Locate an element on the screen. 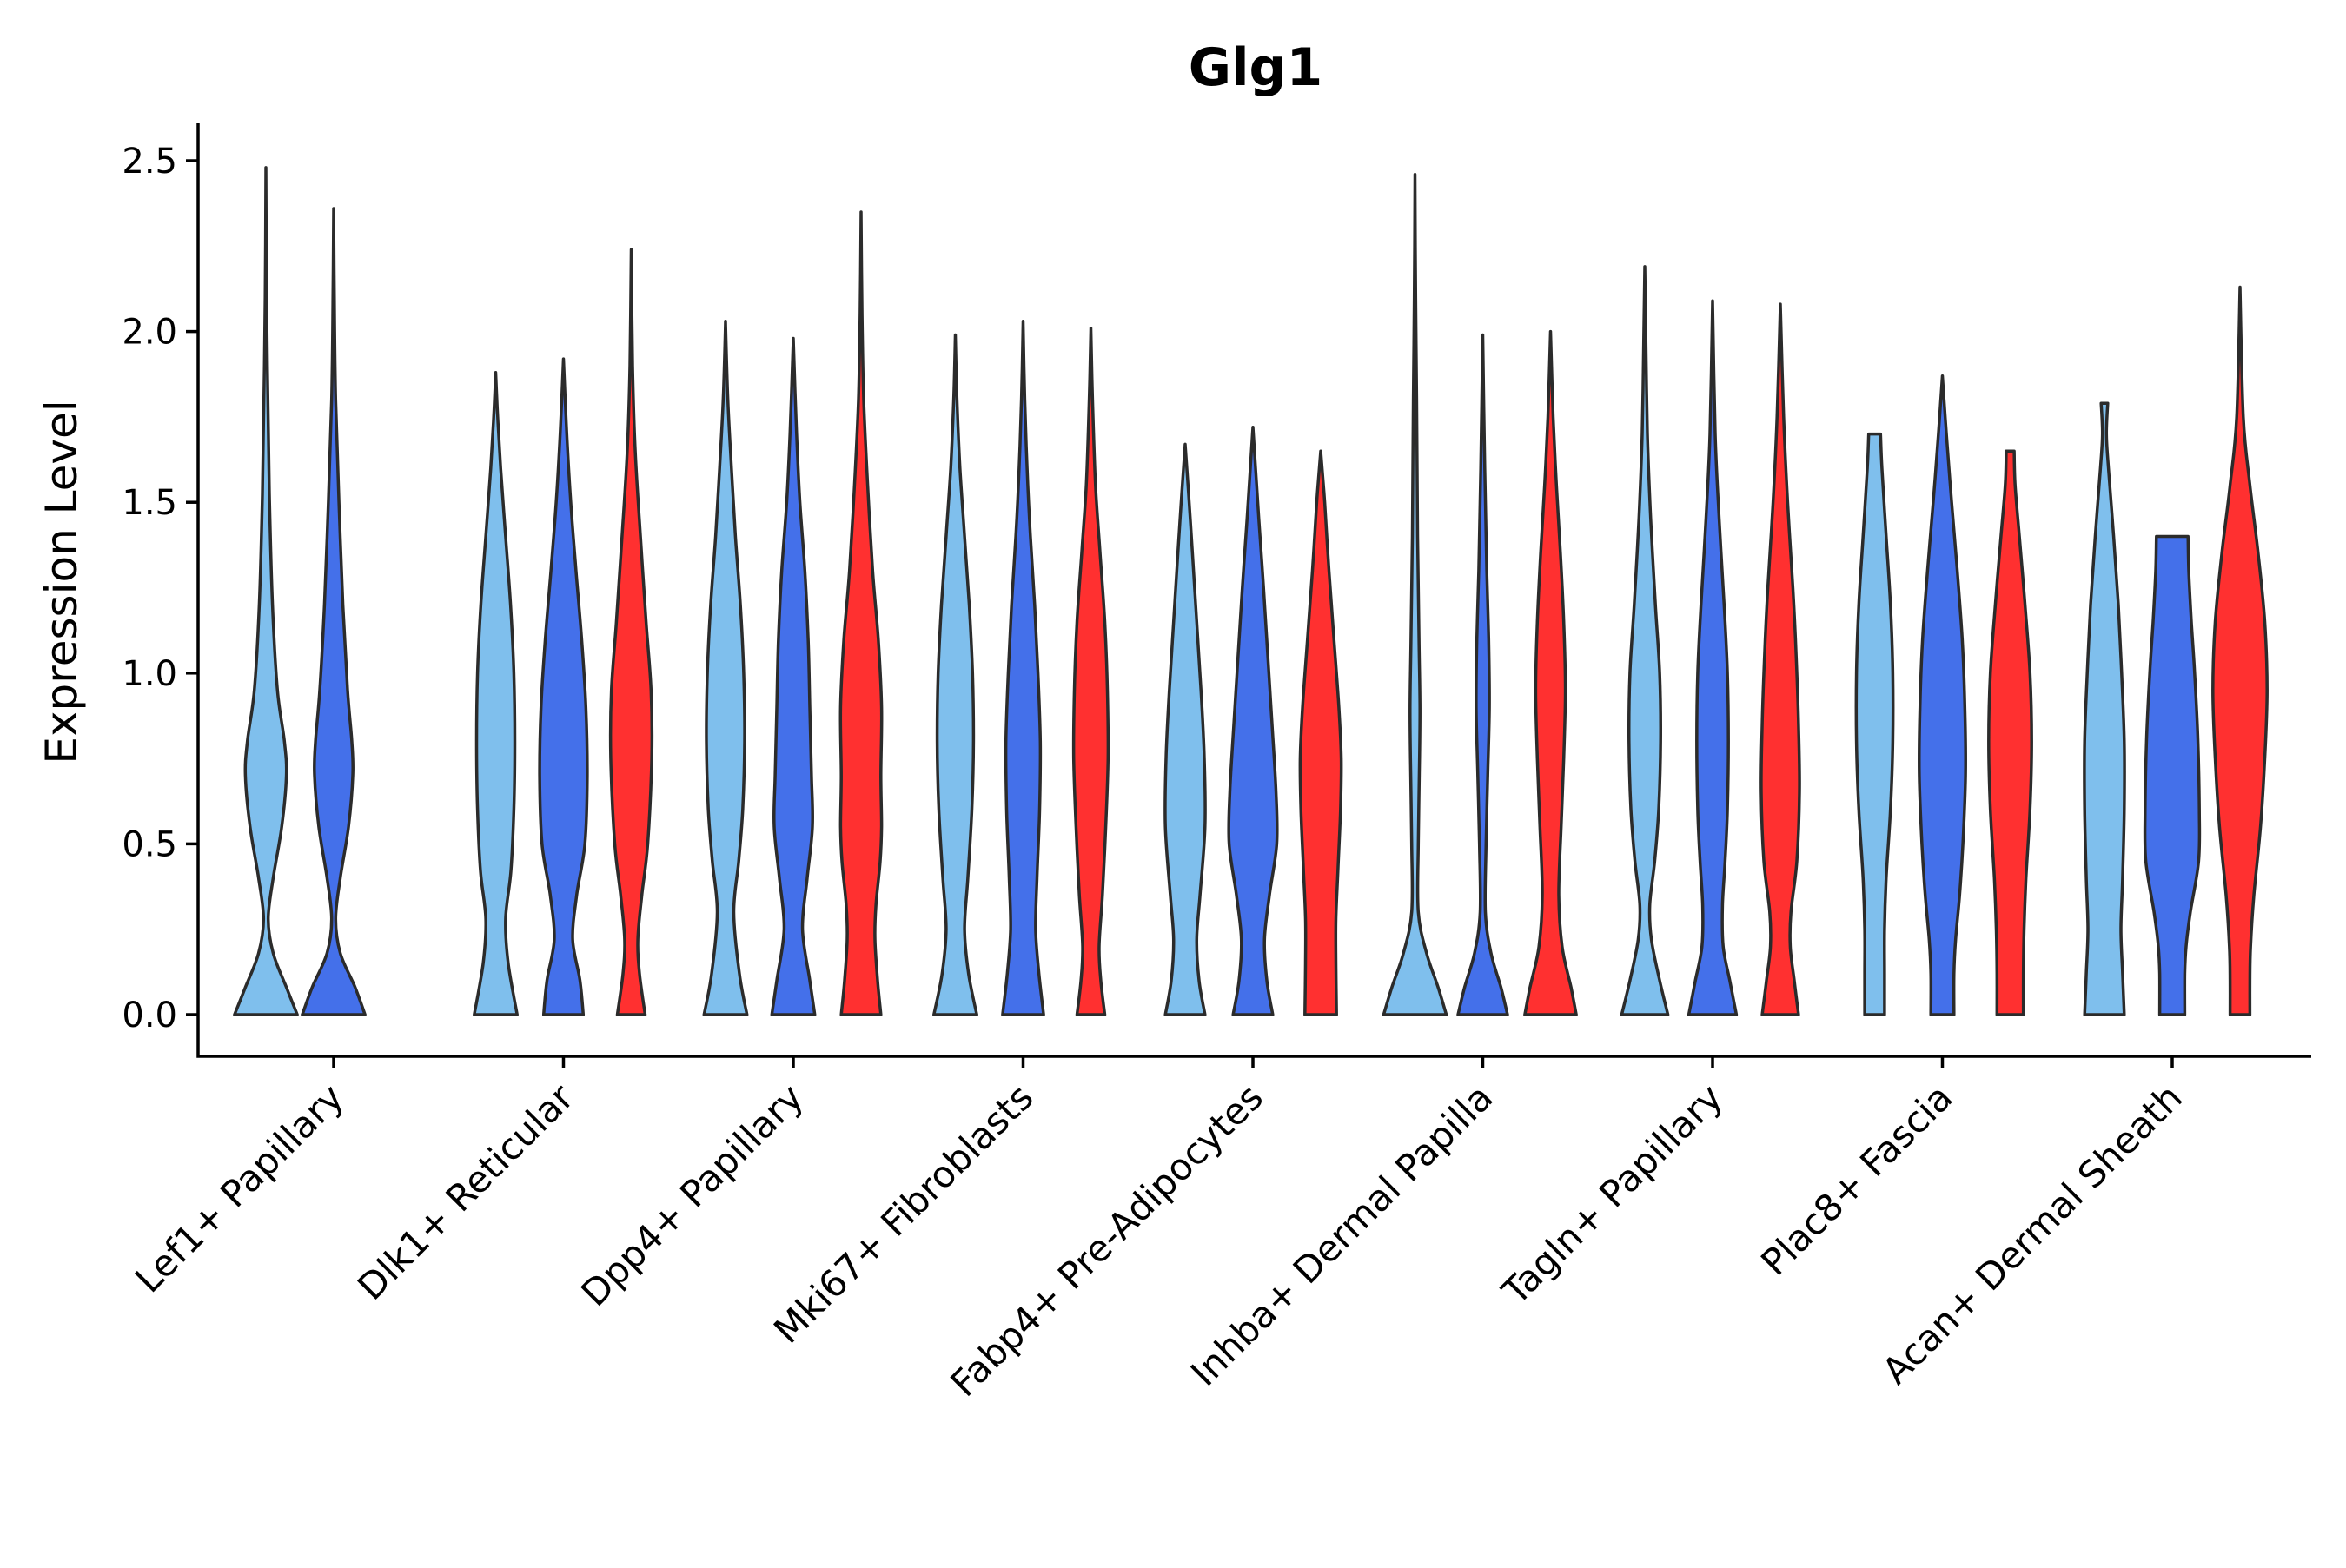 The image size is (2346, 1568). x-tick-label-2: Dpp4+ Papillary is located at coordinates (693, 1194).